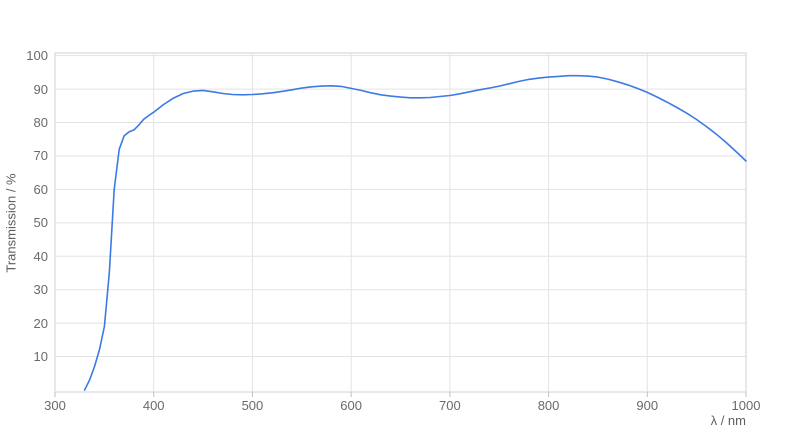  I want to click on x-tick-label: 300, so click(55, 405).